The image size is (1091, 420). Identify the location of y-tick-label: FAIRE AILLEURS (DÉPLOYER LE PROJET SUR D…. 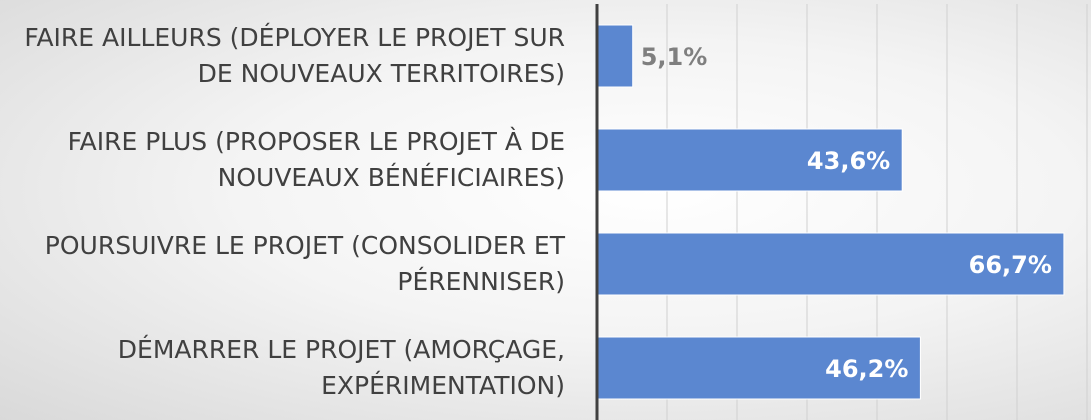
(294, 55).